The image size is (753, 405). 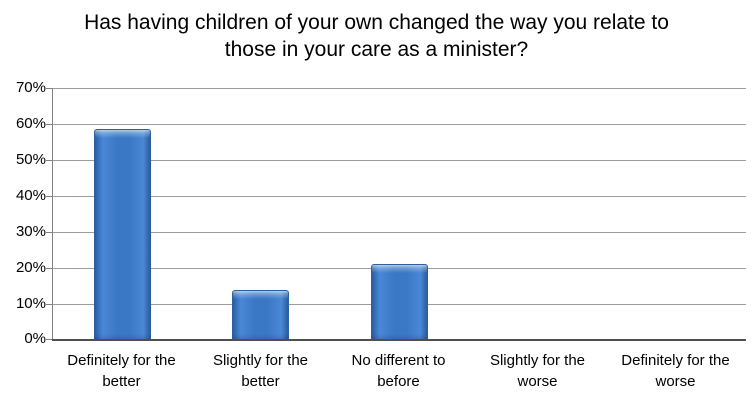 I want to click on x-category-label: Slightly for the better, so click(x=260, y=371).